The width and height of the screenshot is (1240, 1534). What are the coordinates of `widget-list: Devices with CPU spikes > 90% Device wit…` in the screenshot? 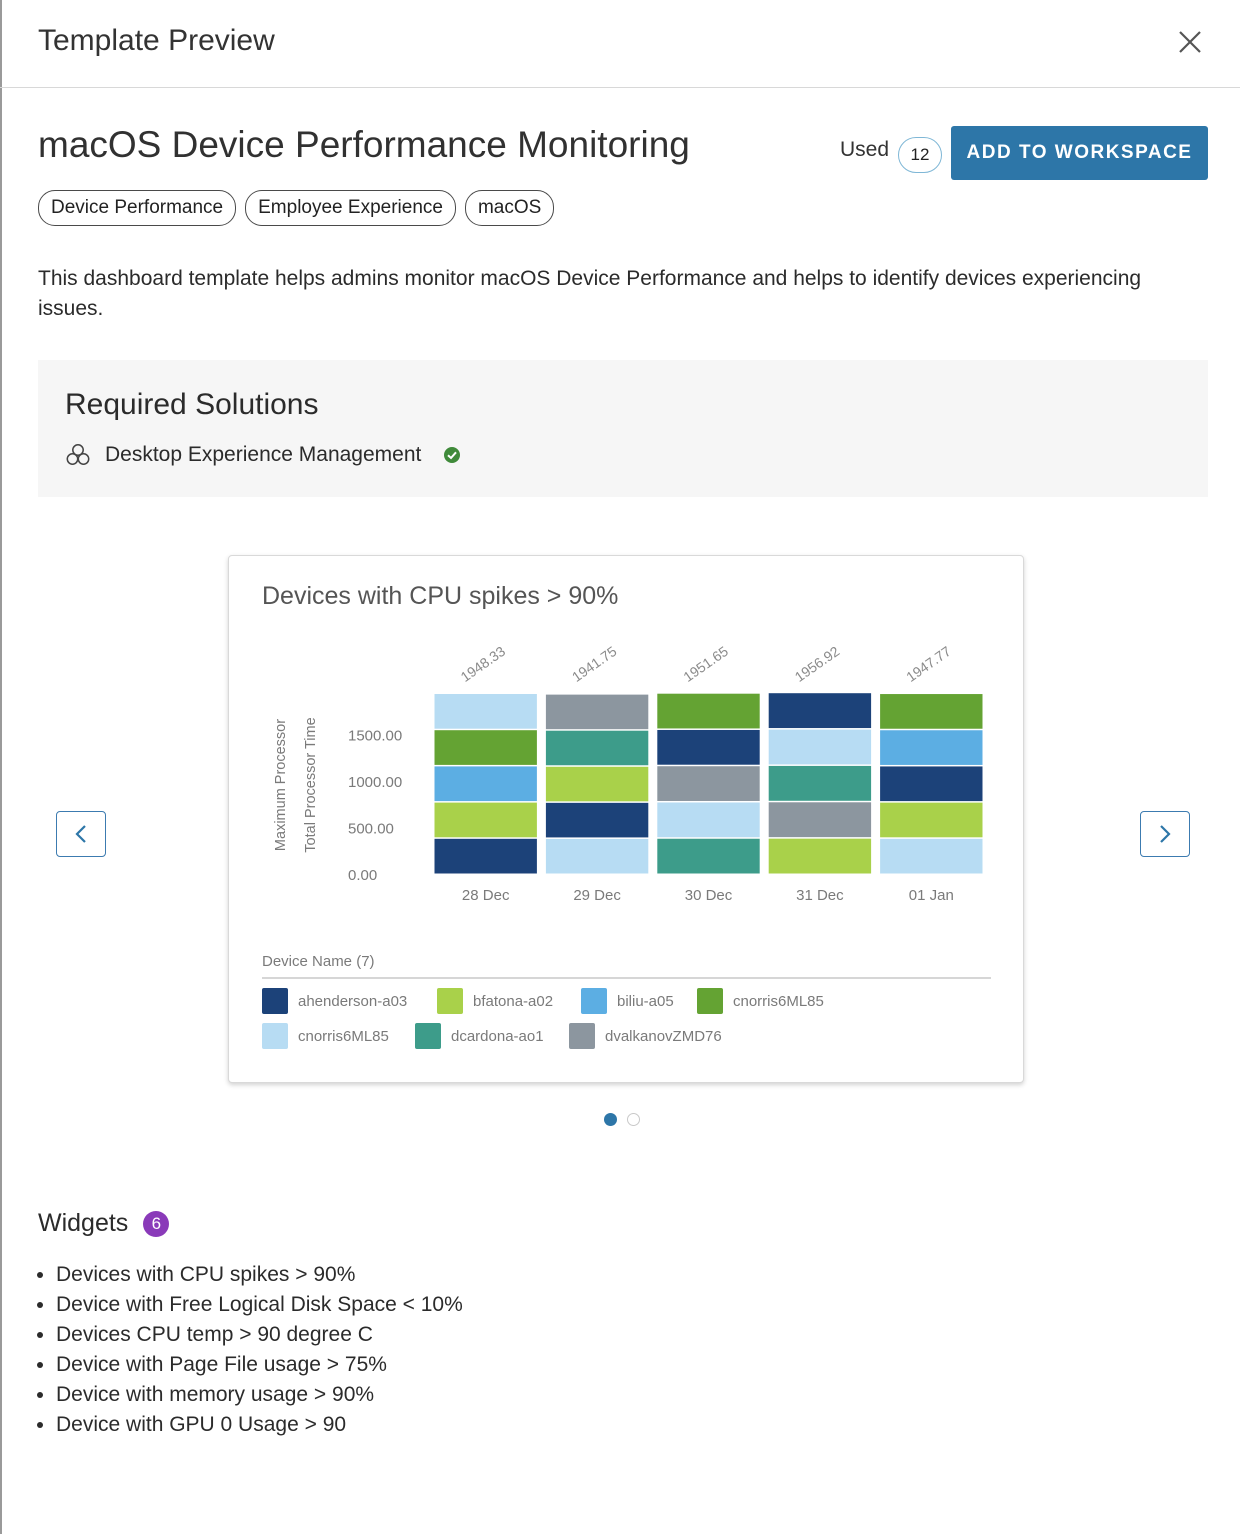 It's located at (231, 1350).